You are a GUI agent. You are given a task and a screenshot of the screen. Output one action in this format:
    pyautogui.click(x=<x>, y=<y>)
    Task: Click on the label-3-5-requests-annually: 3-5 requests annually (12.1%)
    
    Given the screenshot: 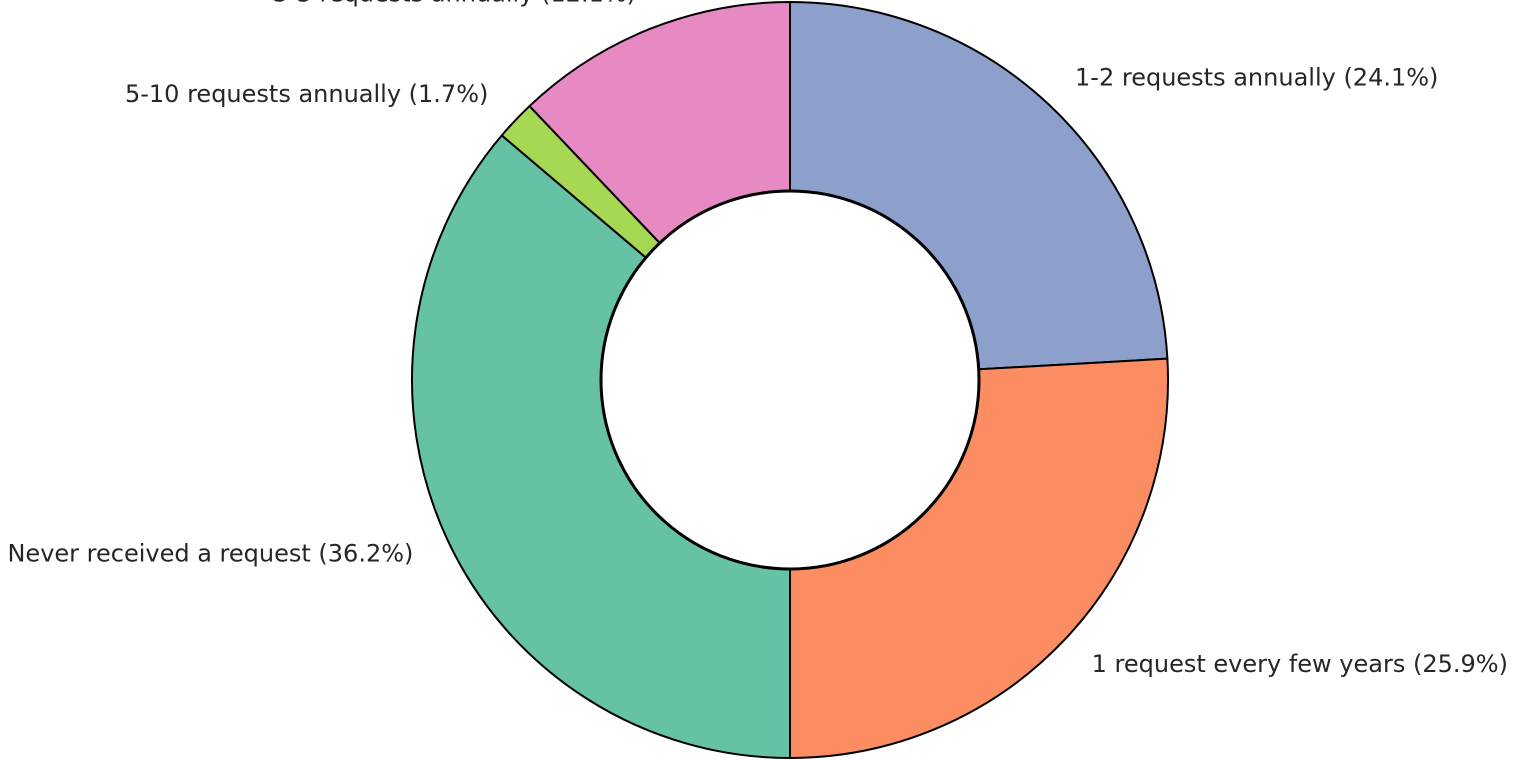 What is the action you would take?
    pyautogui.click(x=454, y=4)
    